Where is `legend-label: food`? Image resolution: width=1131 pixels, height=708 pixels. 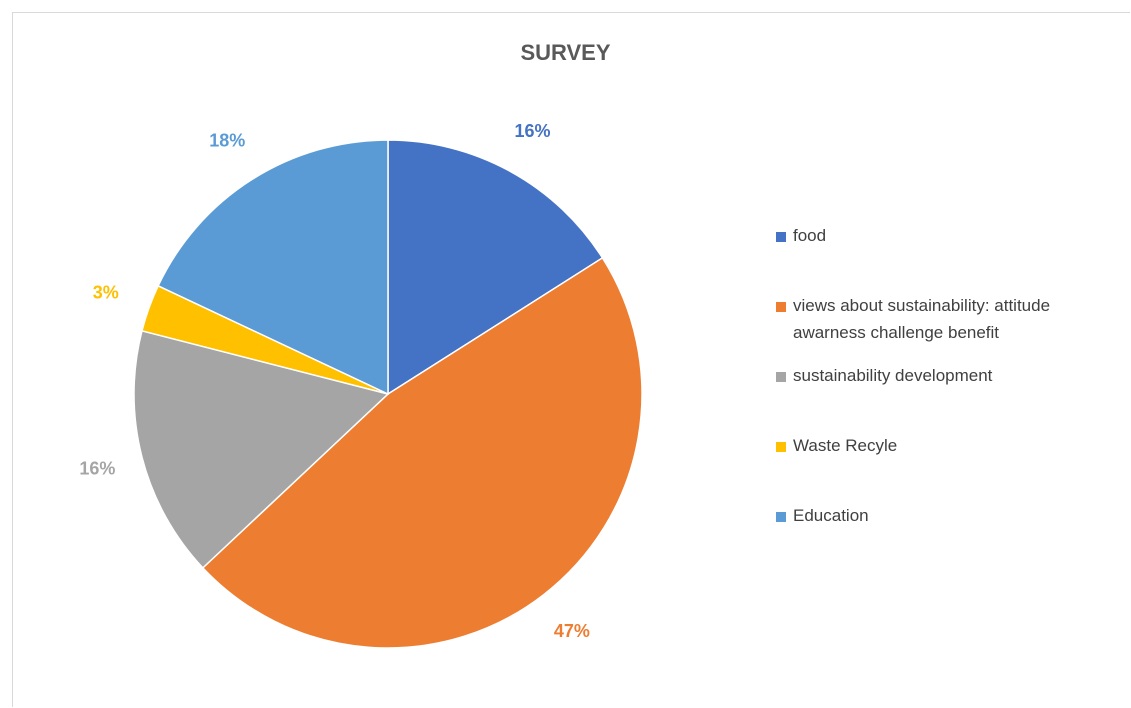 legend-label: food is located at coordinates (810, 235).